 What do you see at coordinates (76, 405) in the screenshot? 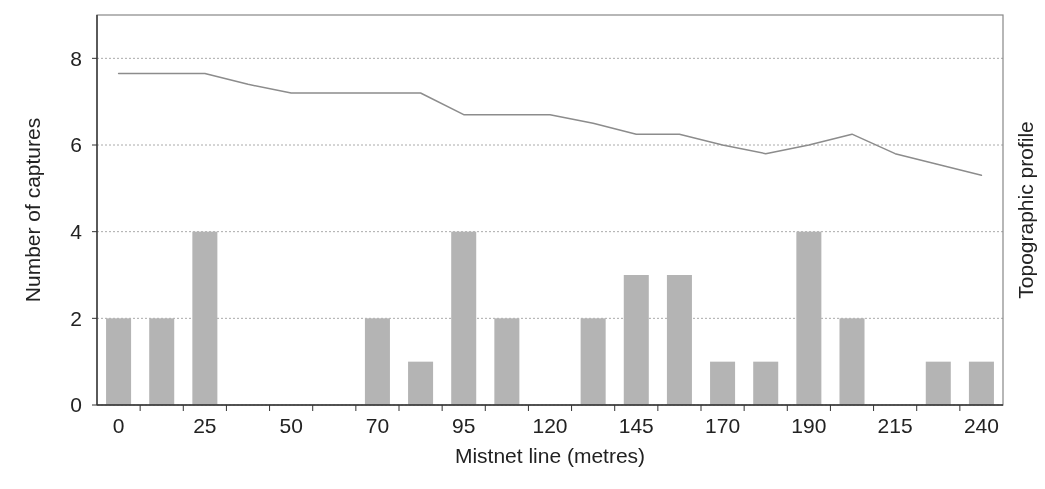
I see `y-tick-label: 0` at bounding box center [76, 405].